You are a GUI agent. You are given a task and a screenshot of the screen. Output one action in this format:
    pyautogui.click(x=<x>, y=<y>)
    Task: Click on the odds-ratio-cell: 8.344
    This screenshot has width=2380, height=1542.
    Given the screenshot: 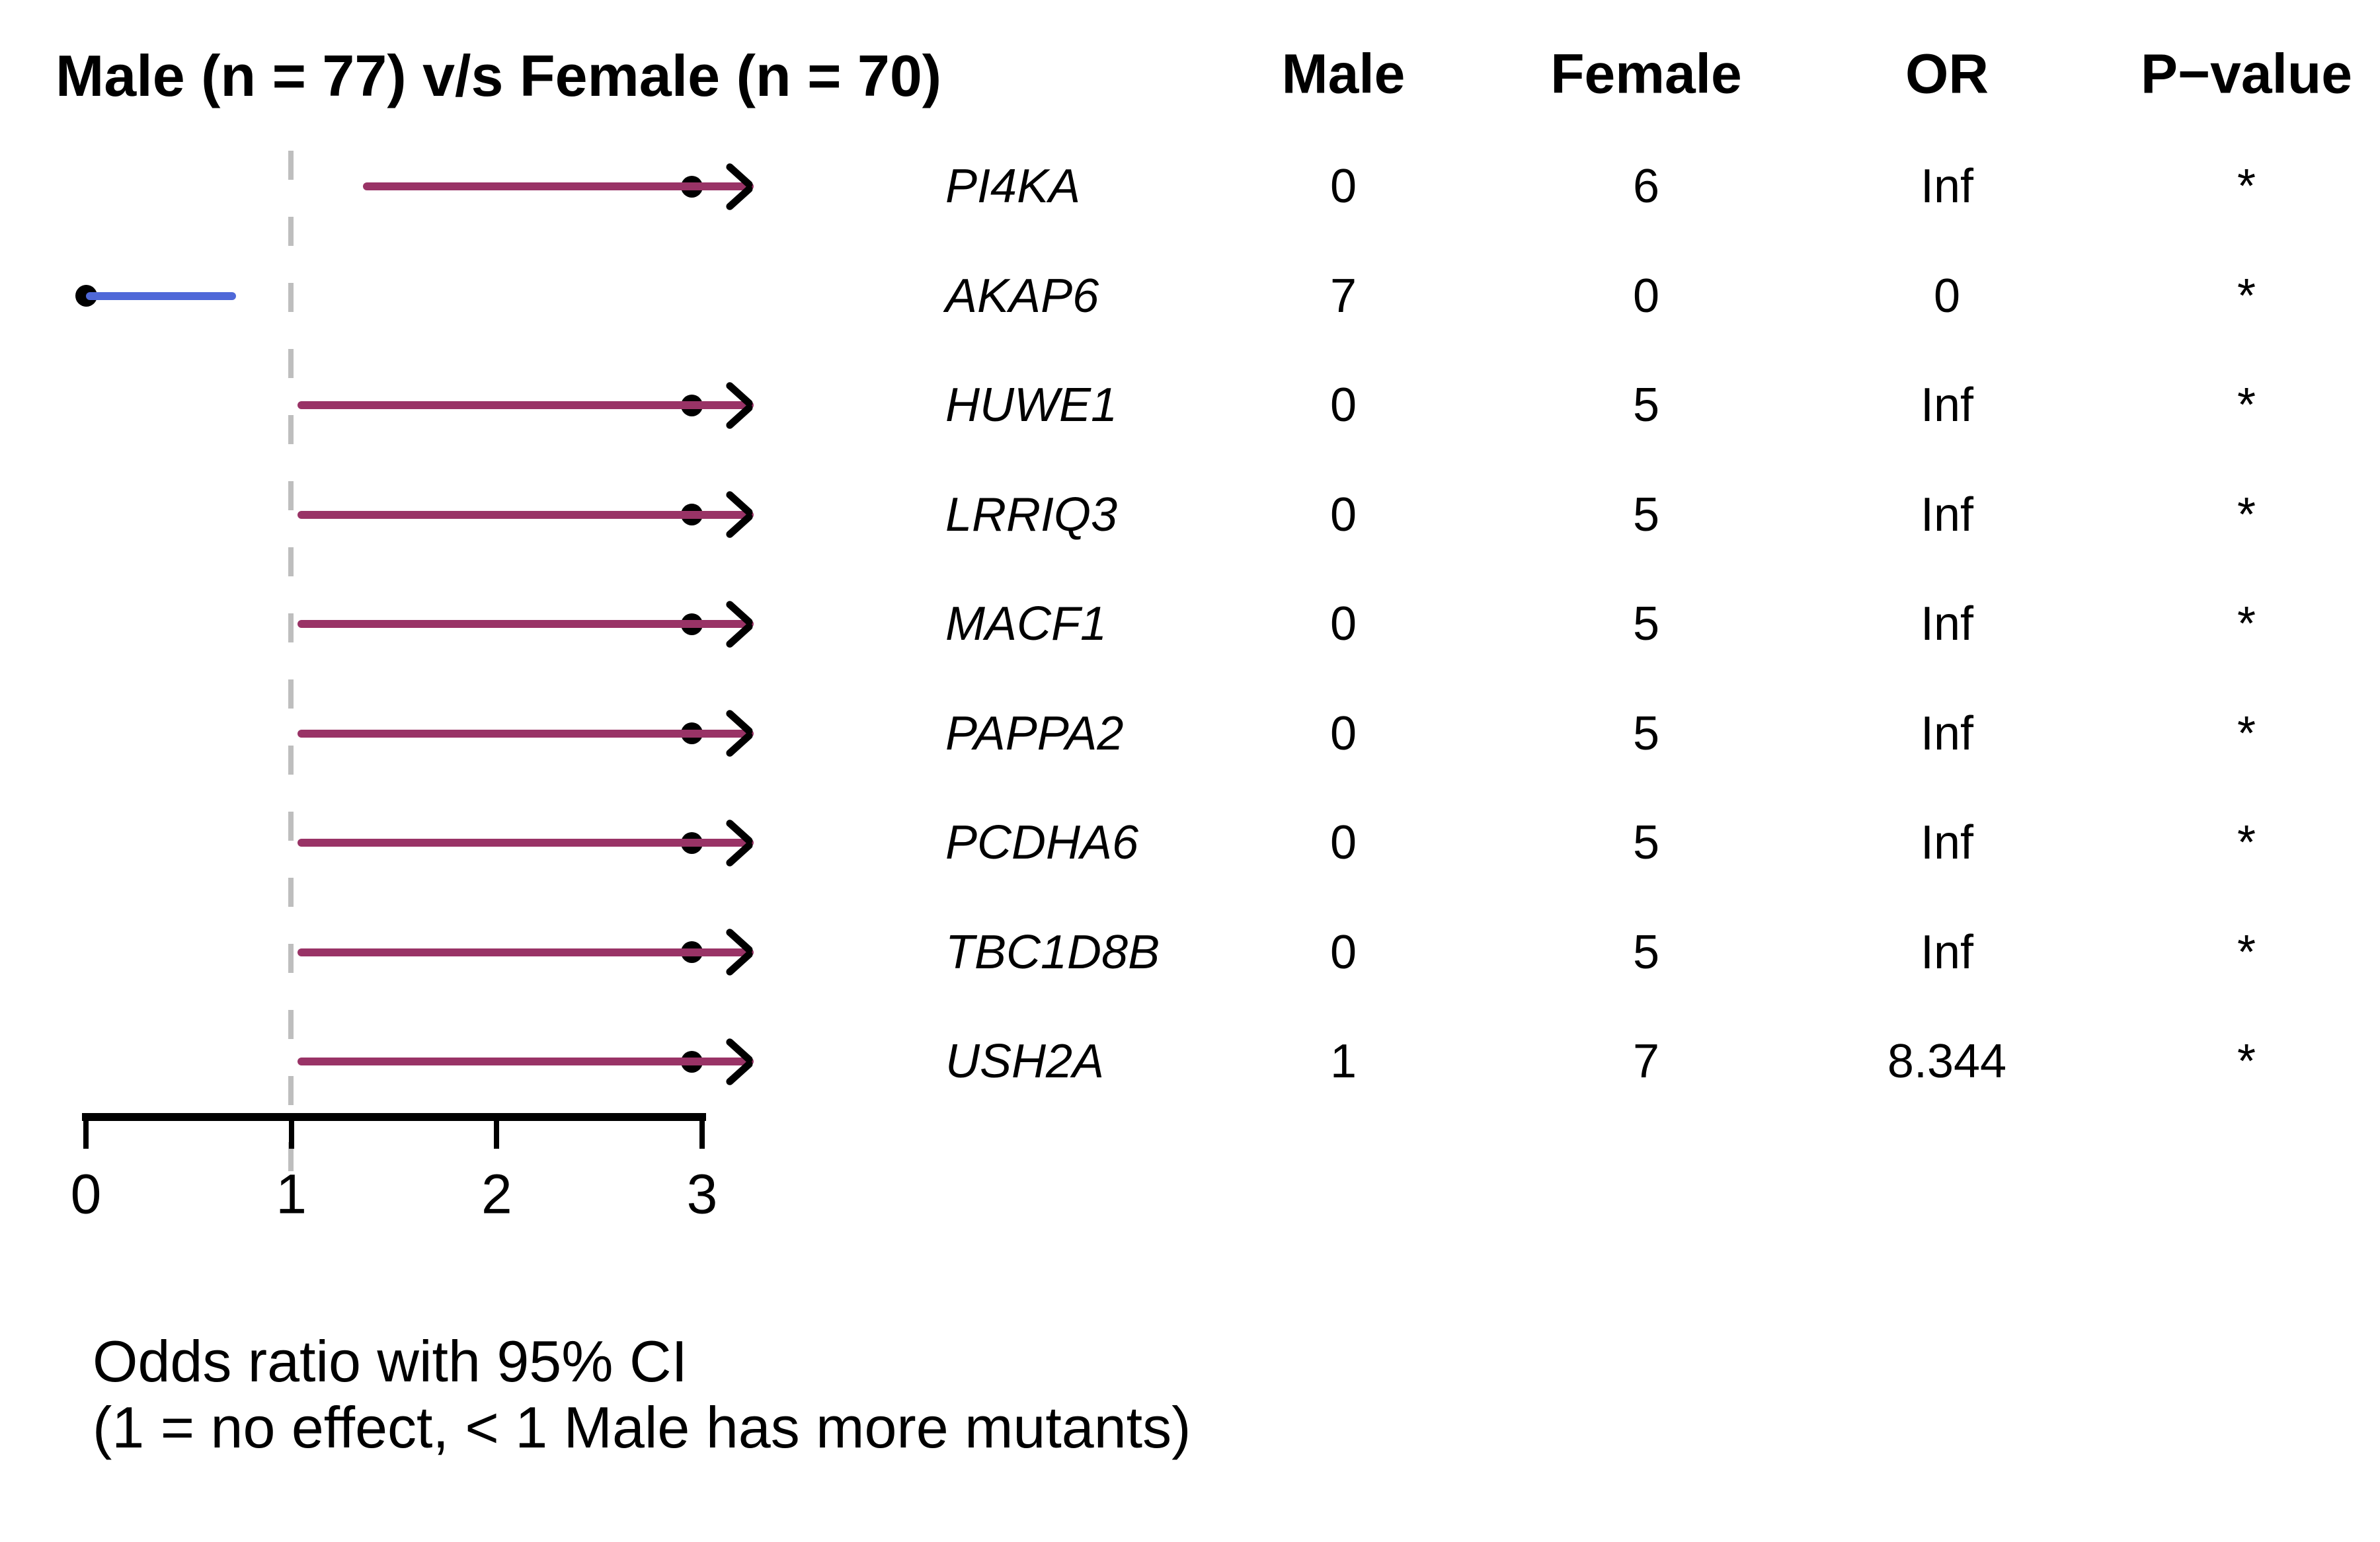 What is the action you would take?
    pyautogui.click(x=1947, y=1061)
    